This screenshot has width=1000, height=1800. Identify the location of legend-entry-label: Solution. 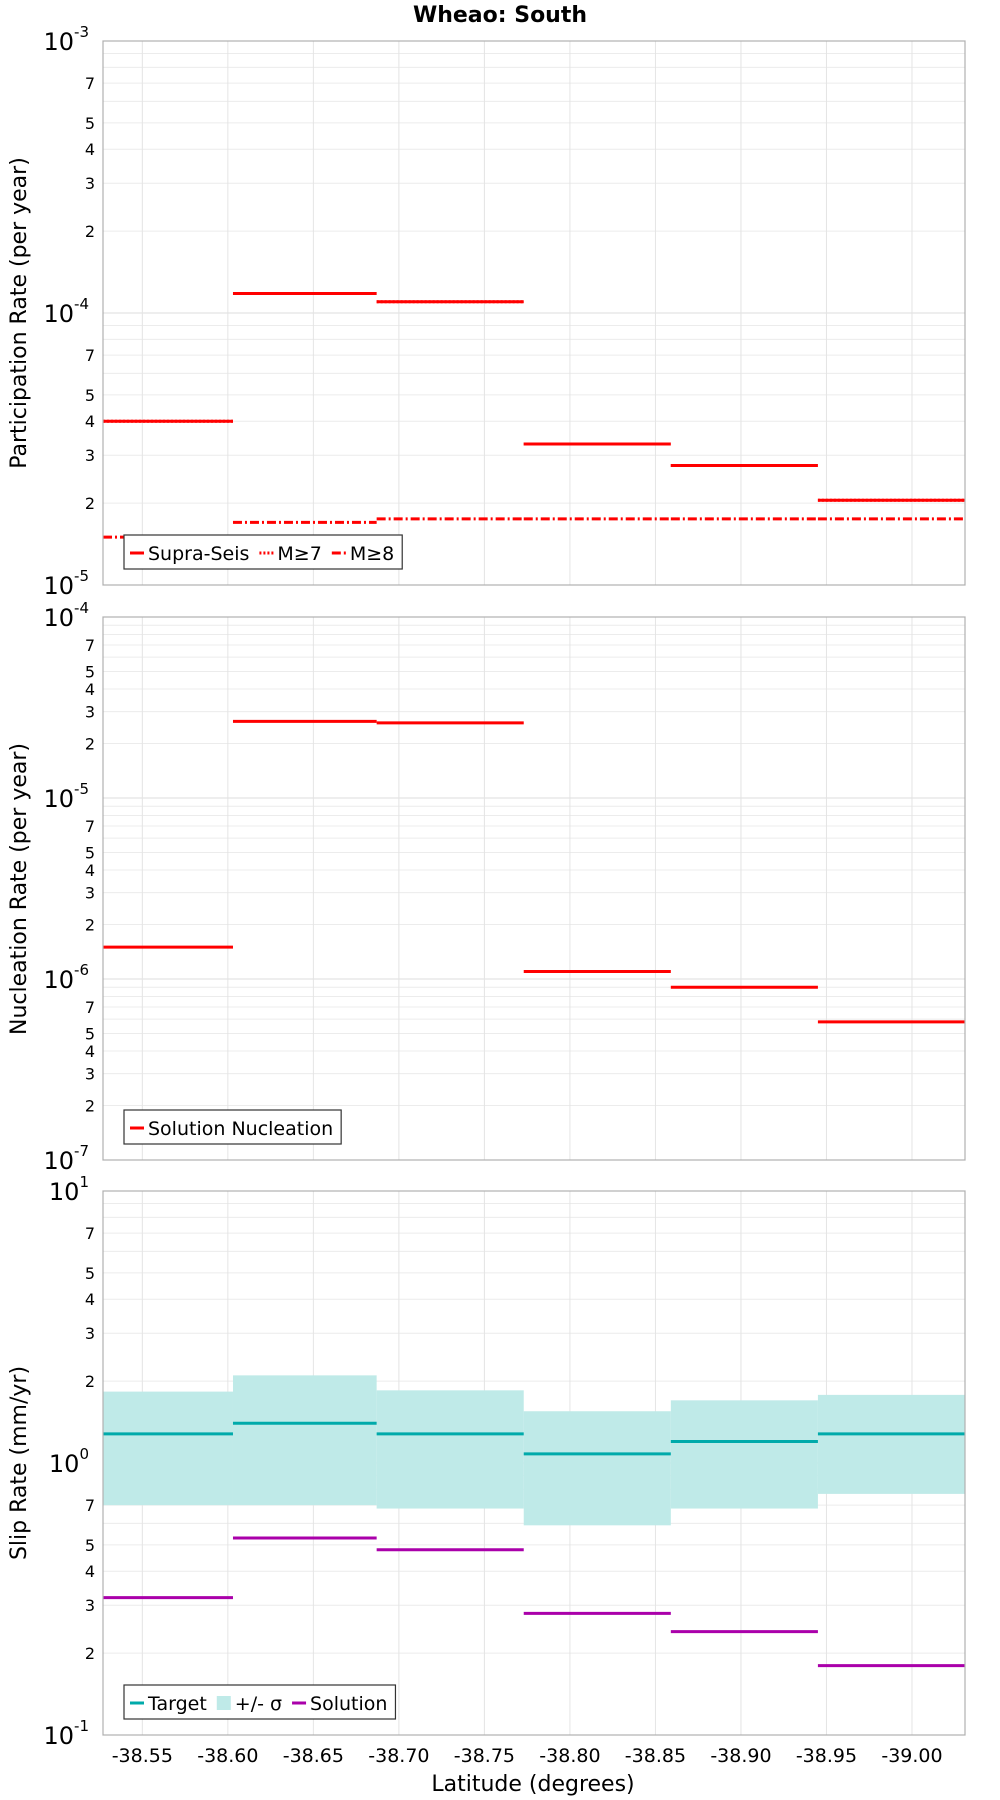
(348, 1704).